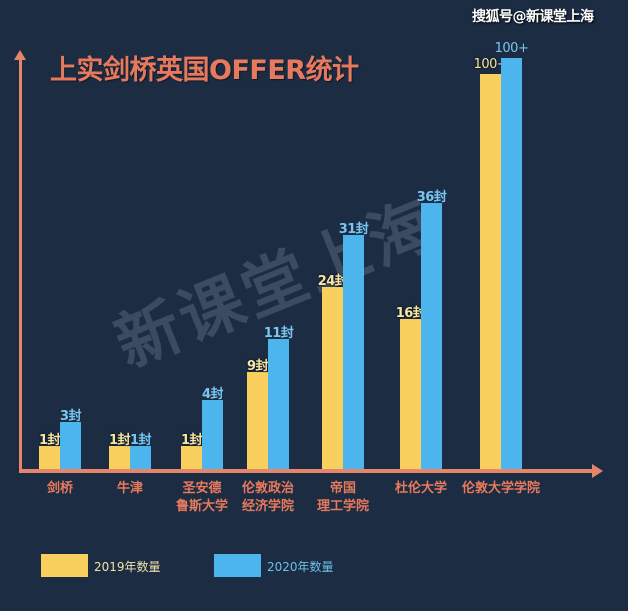  Describe the element at coordinates (202, 498) in the screenshot. I see `category-label: 圣安德 鲁斯大学` at that location.